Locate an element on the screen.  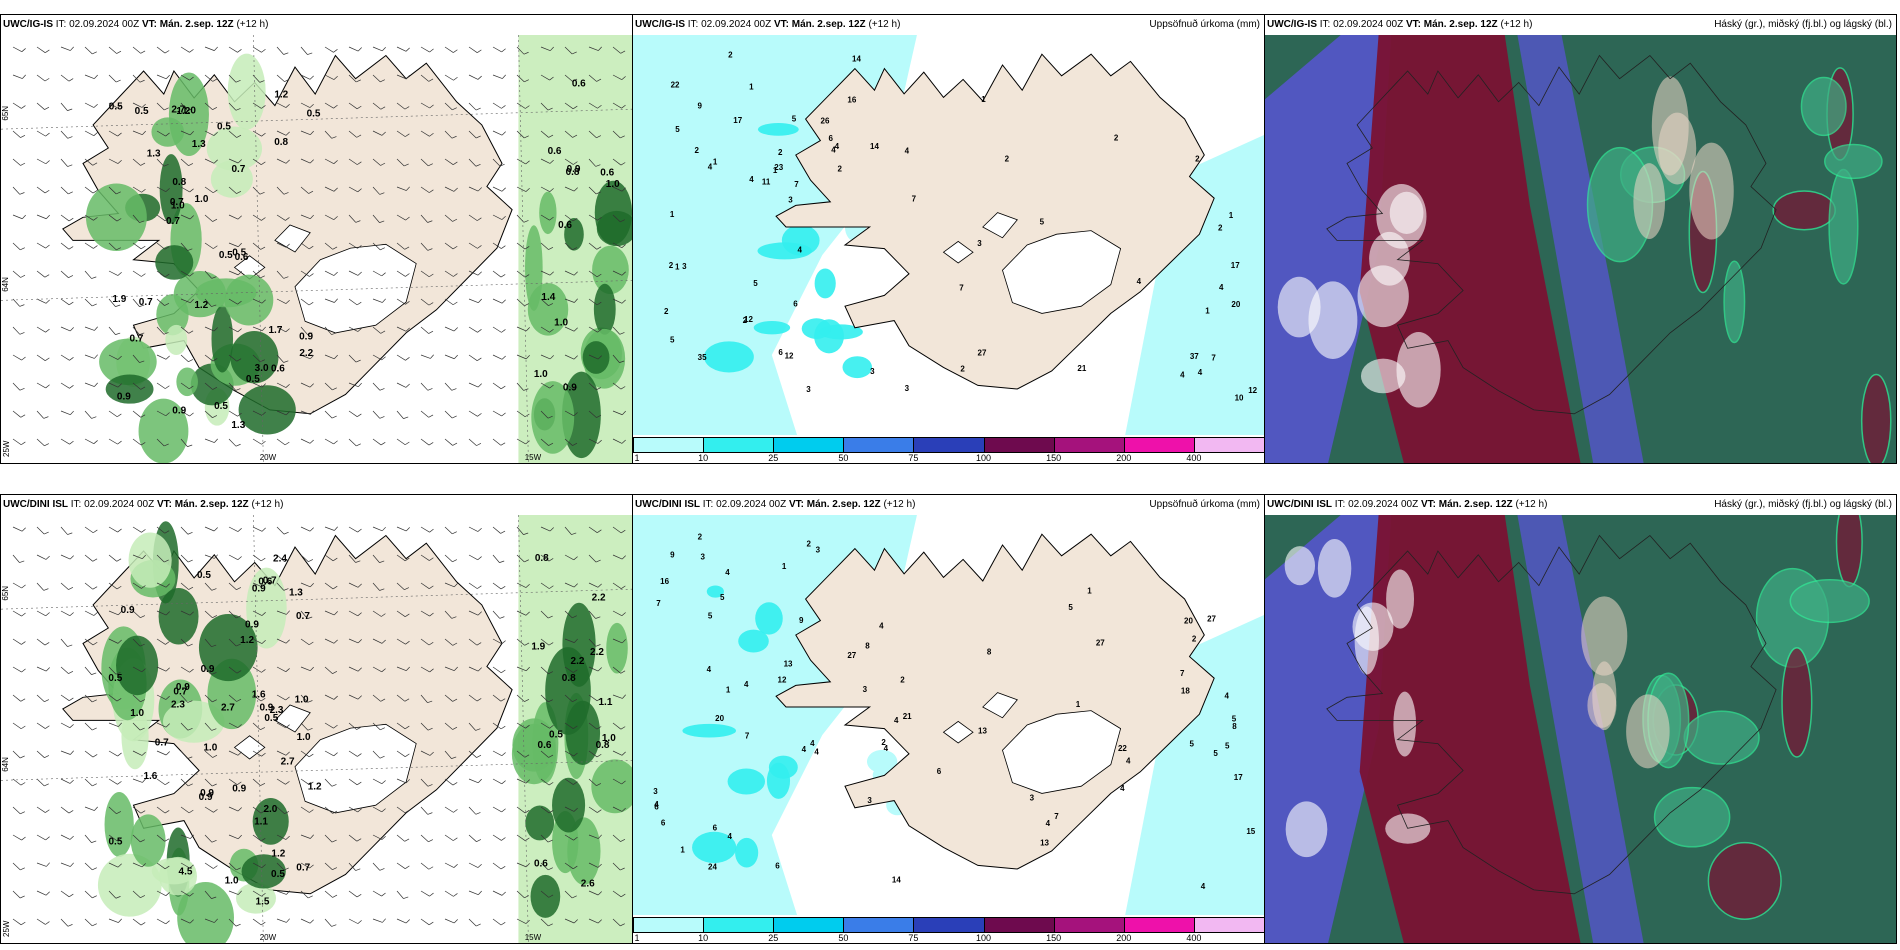
precip-value: 7 is located at coordinates (914, 198).